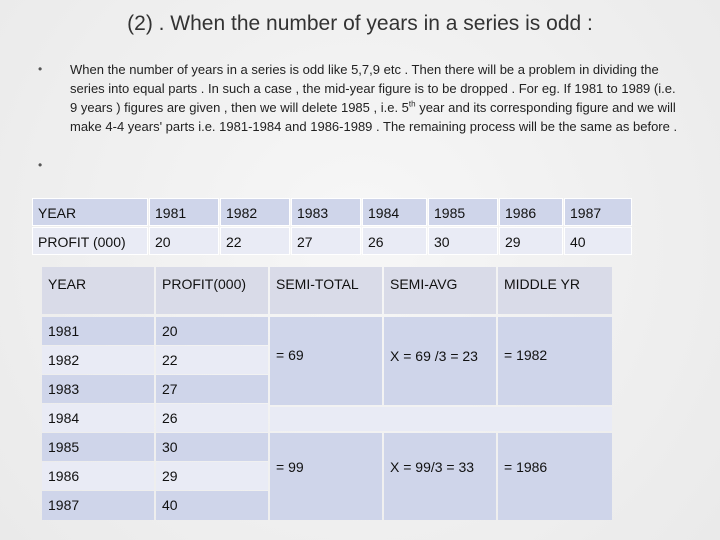  Describe the element at coordinates (98, 447) in the screenshot. I see `table2-year: 1985` at that location.